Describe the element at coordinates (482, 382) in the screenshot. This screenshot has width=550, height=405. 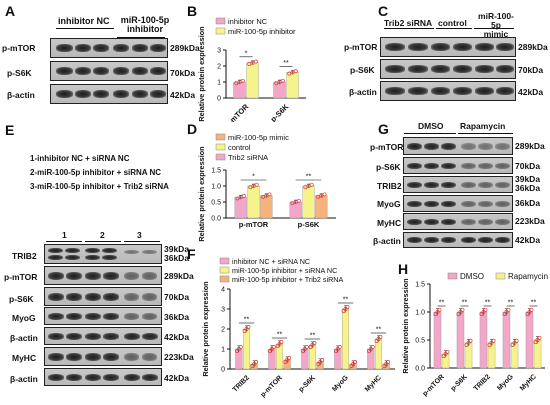
I see `x-category-label: TRIB2` at that location.